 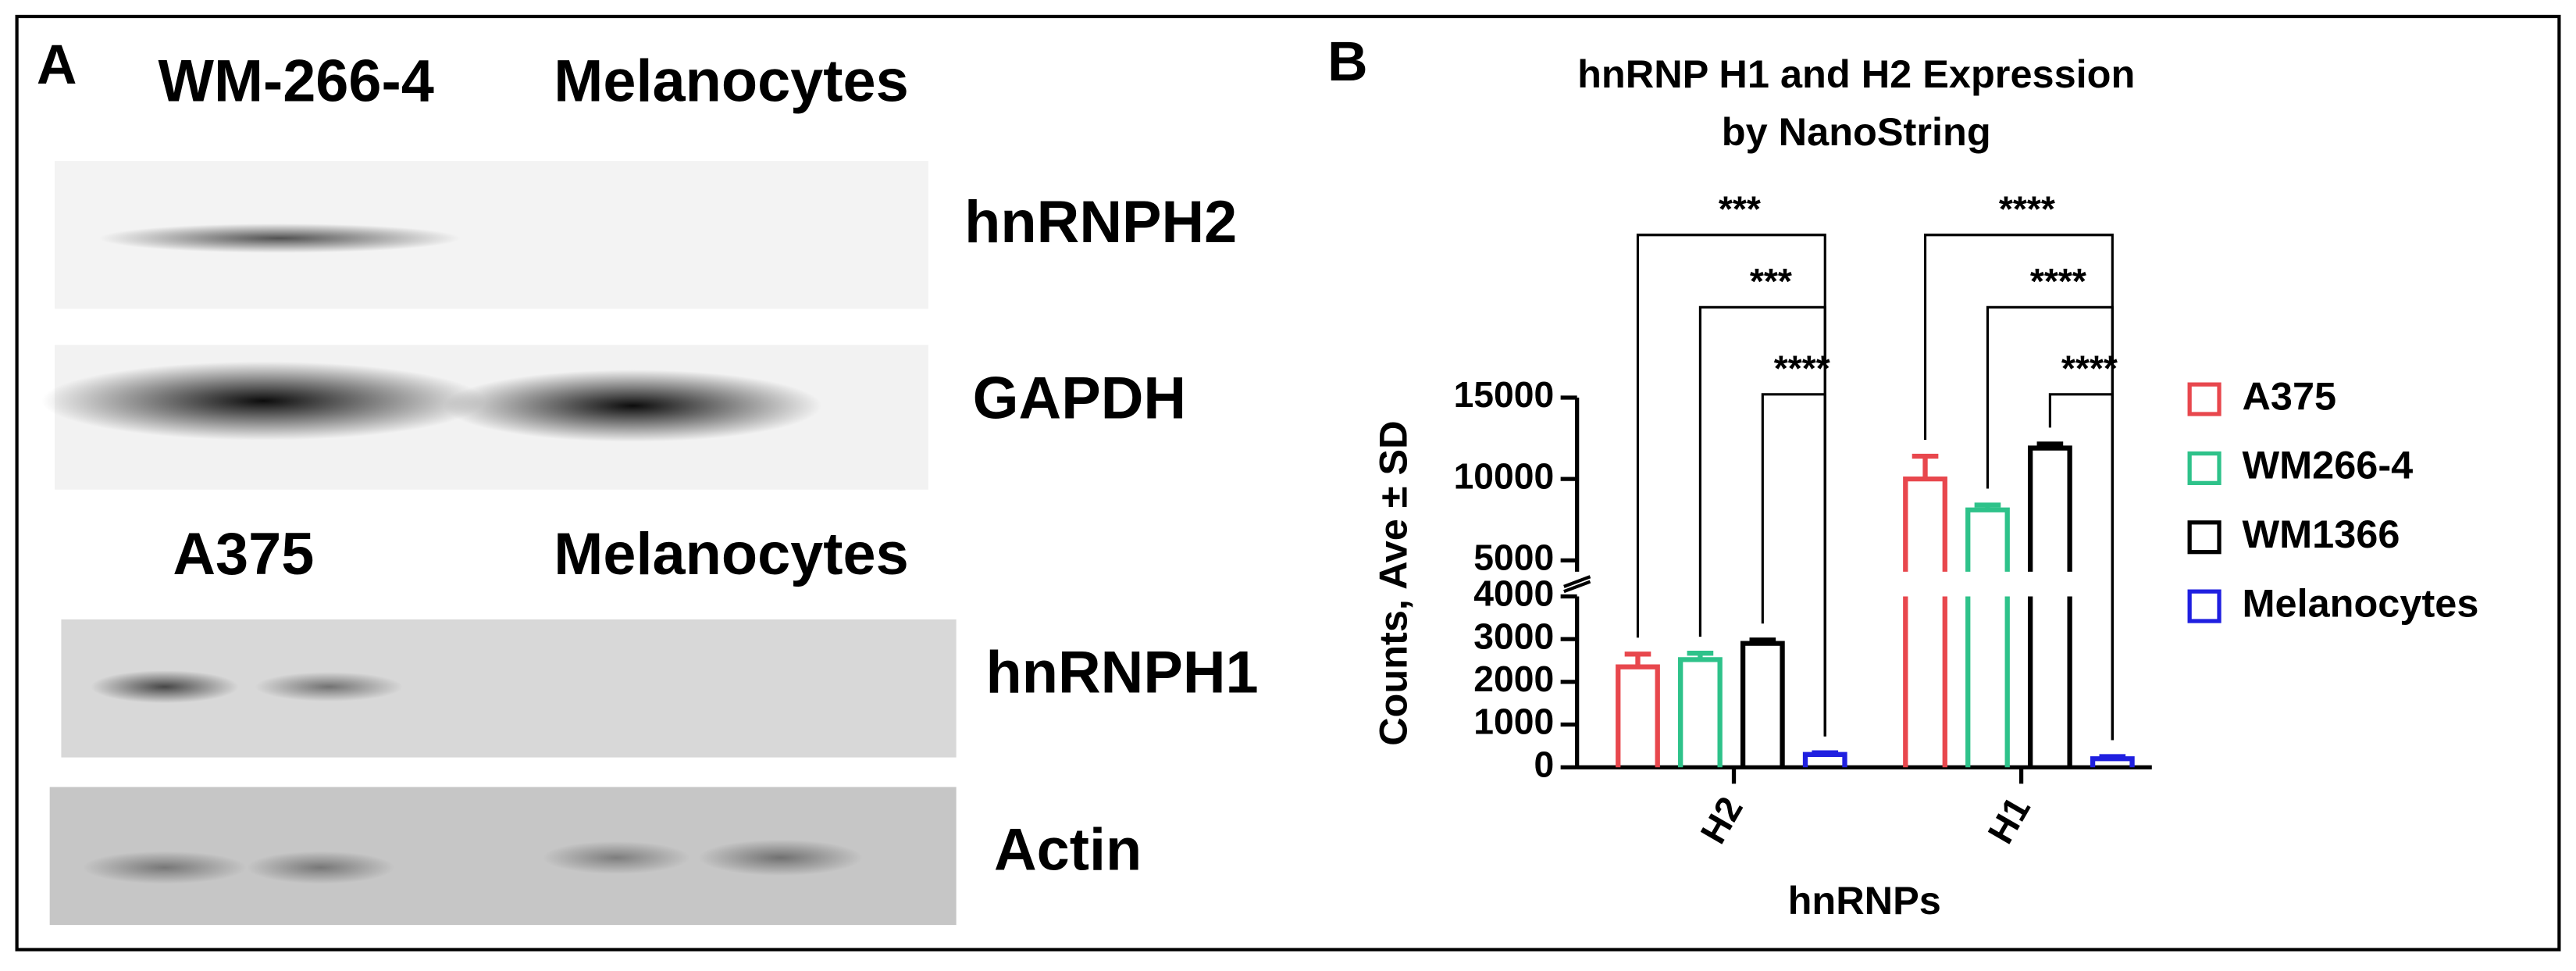 I want to click on legend-label: Melanocytes, so click(x=2360, y=602).